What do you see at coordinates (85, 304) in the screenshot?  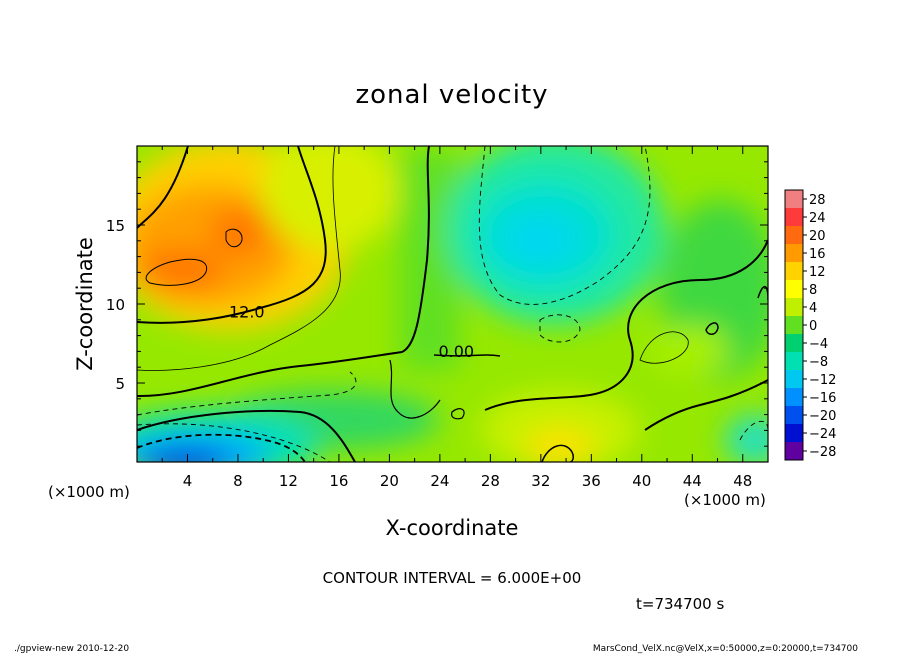 I see `y-axis-label: Z-coordinate` at bounding box center [85, 304].